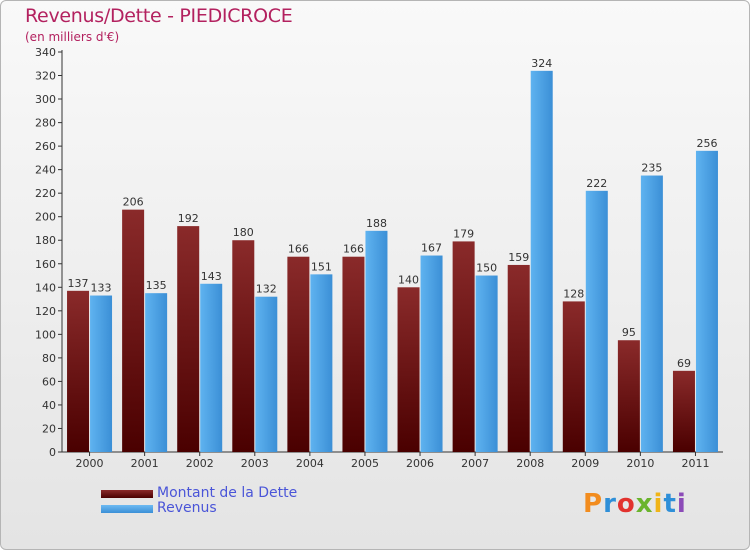 The height and width of the screenshot is (550, 750). What do you see at coordinates (530, 463) in the screenshot?
I see `x-tick-label: 2008` at bounding box center [530, 463].